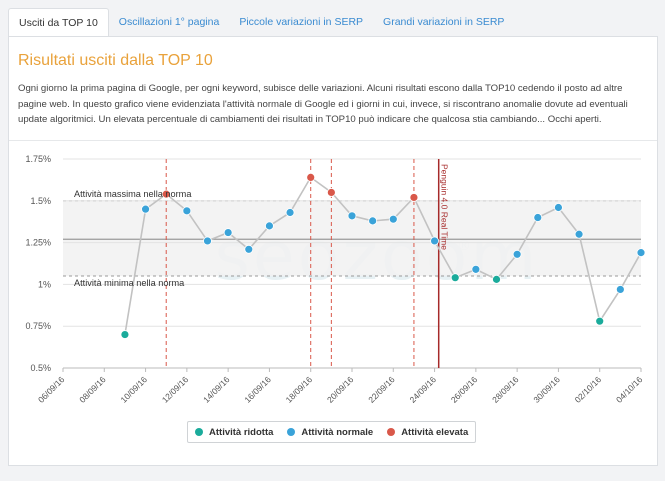  I want to click on legend-label-ridotta: Attività ridotta, so click(241, 432).